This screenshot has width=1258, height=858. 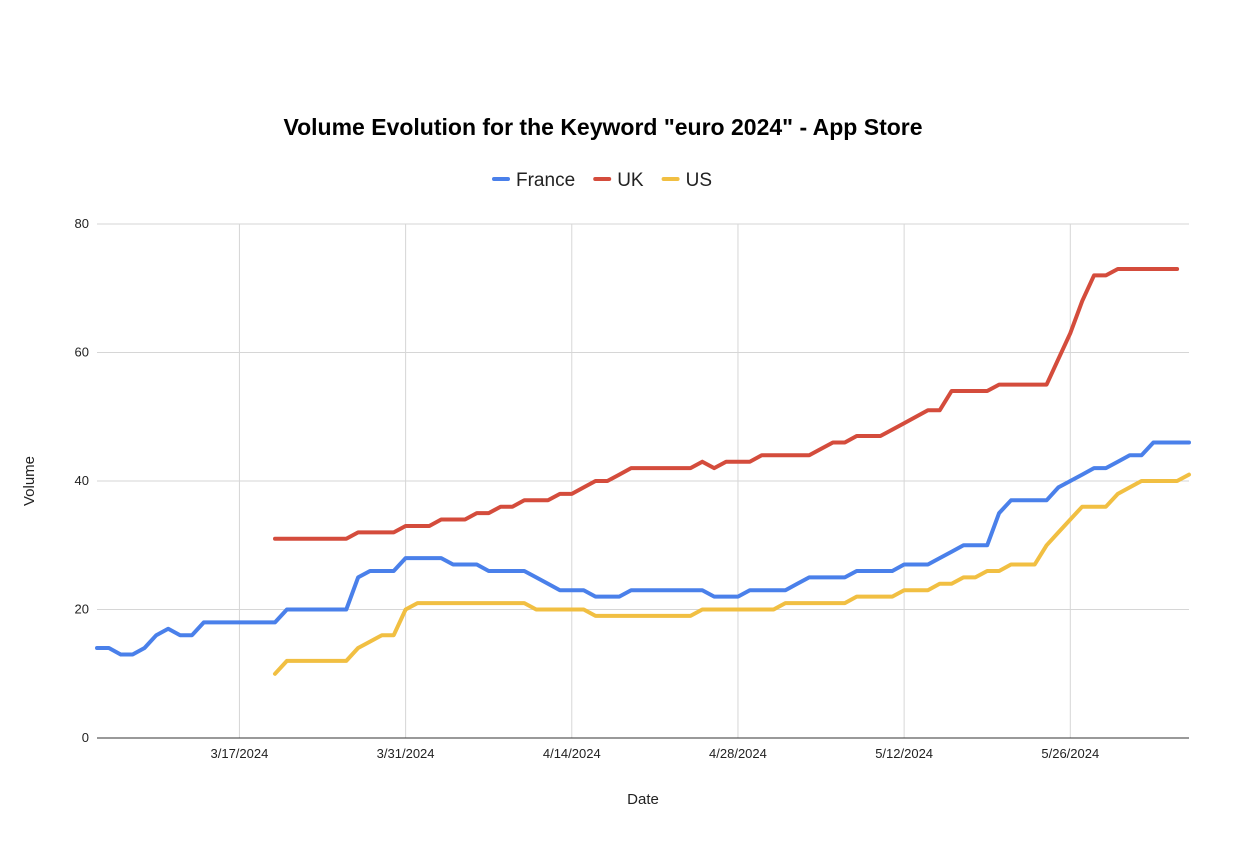 I want to click on y-axis-ticks: 0 20 40 60 80, so click(x=82, y=480).